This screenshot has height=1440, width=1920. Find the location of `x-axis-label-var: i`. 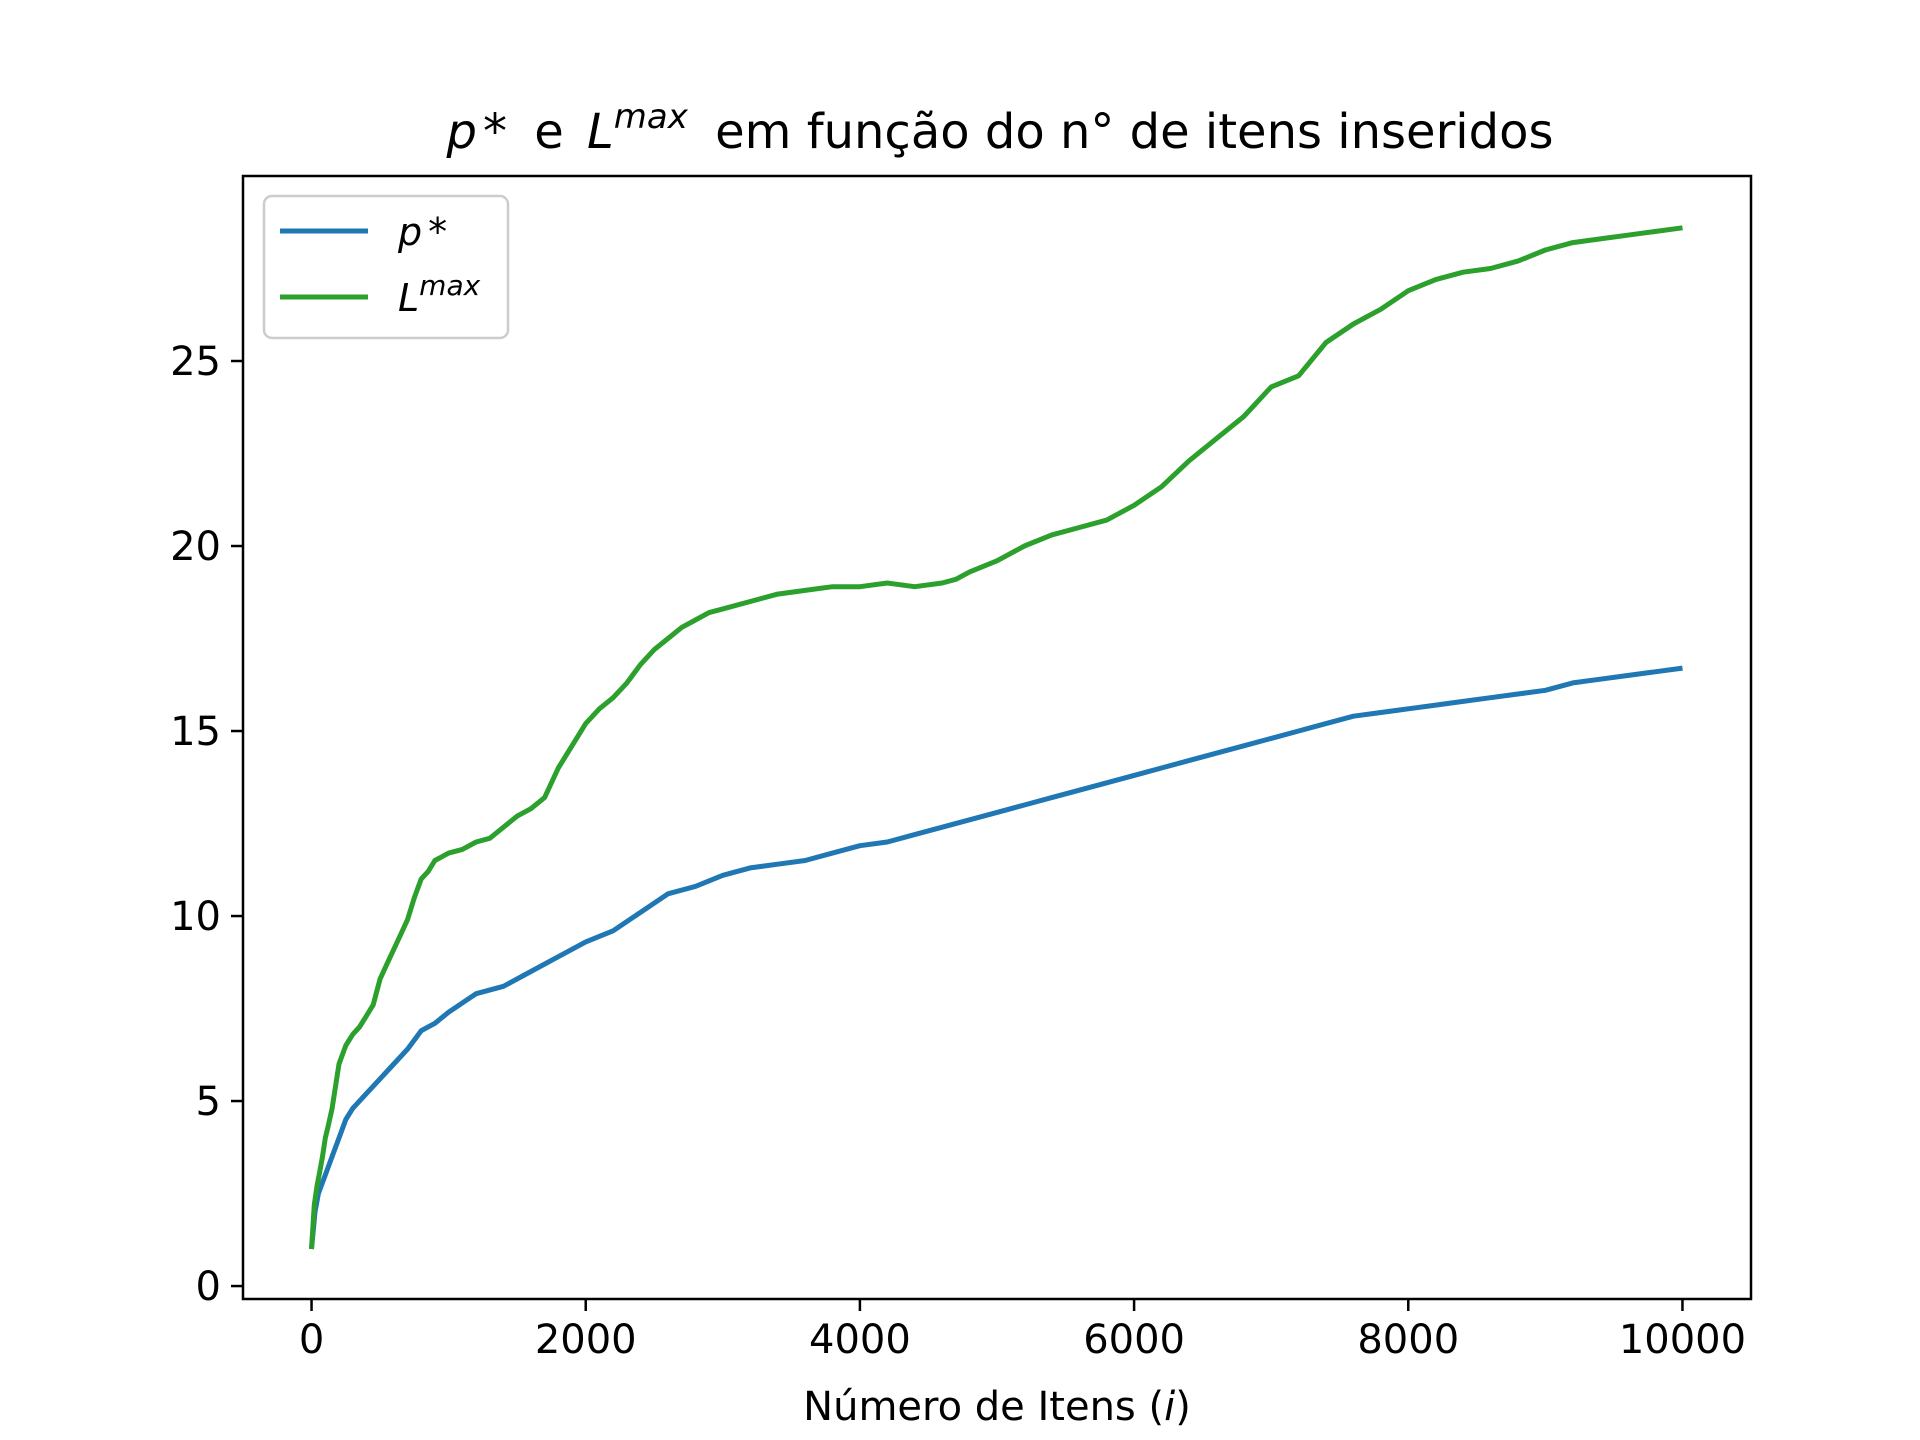

x-axis-label-var: i is located at coordinates (1169, 1407).